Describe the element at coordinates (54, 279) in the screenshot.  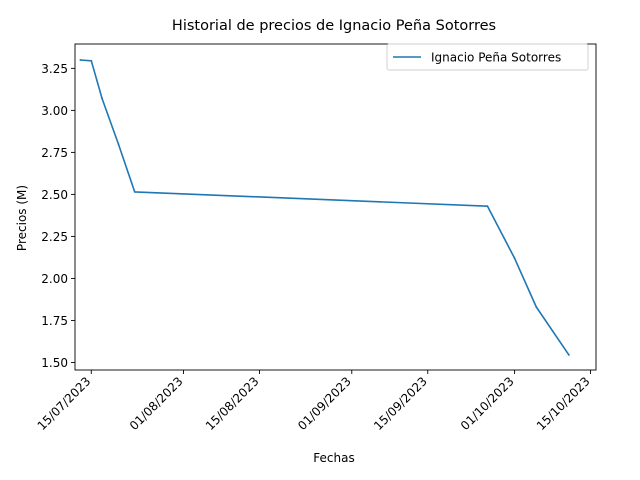
I see `y-tick-label: 2.00` at that location.